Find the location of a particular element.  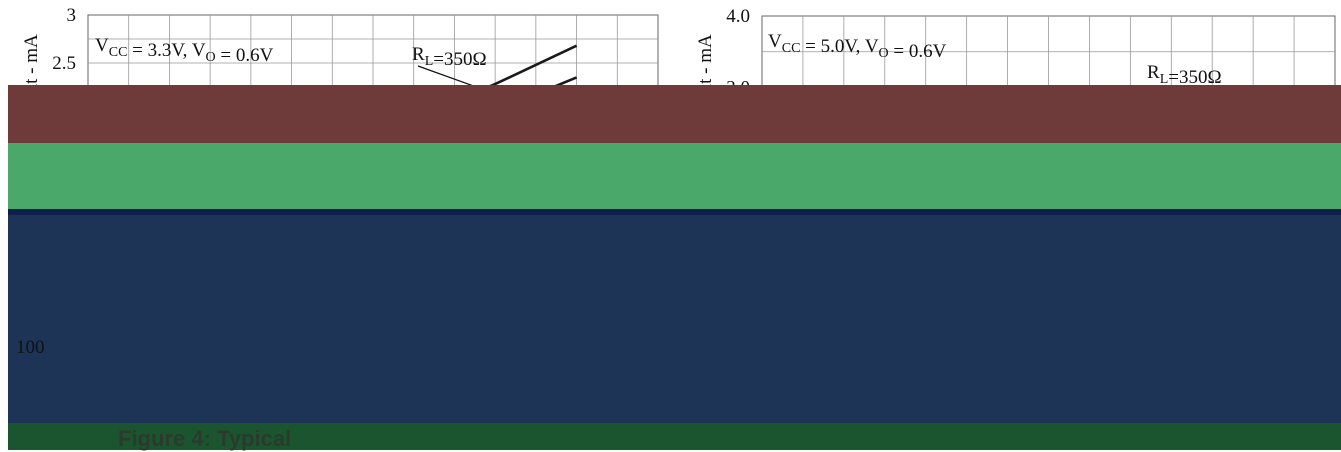

navy-divider-band is located at coordinates (674, 212).